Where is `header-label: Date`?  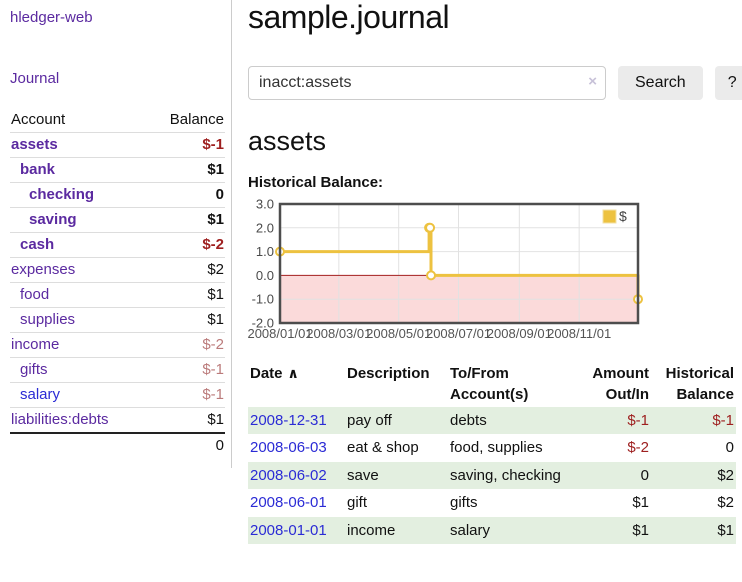 header-label: Date is located at coordinates (266, 374).